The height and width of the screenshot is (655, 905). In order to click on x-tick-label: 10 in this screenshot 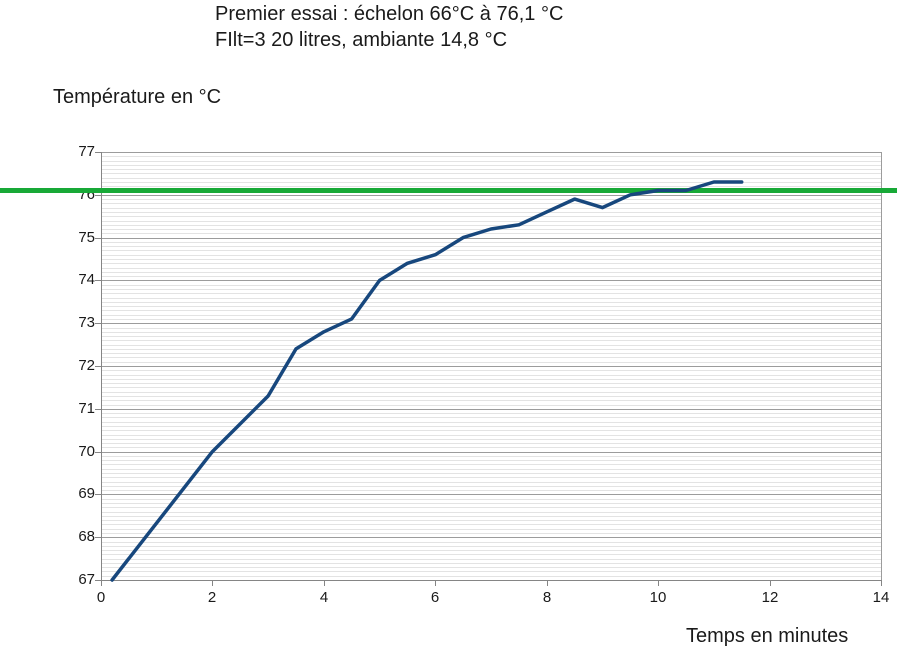, I will do `click(658, 597)`.